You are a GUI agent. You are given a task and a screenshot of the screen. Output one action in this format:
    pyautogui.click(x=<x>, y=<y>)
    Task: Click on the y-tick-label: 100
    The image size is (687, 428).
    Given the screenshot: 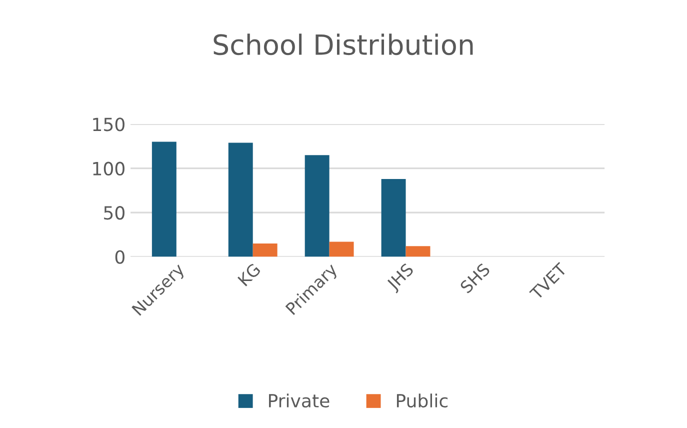 What is the action you would take?
    pyautogui.click(x=108, y=169)
    